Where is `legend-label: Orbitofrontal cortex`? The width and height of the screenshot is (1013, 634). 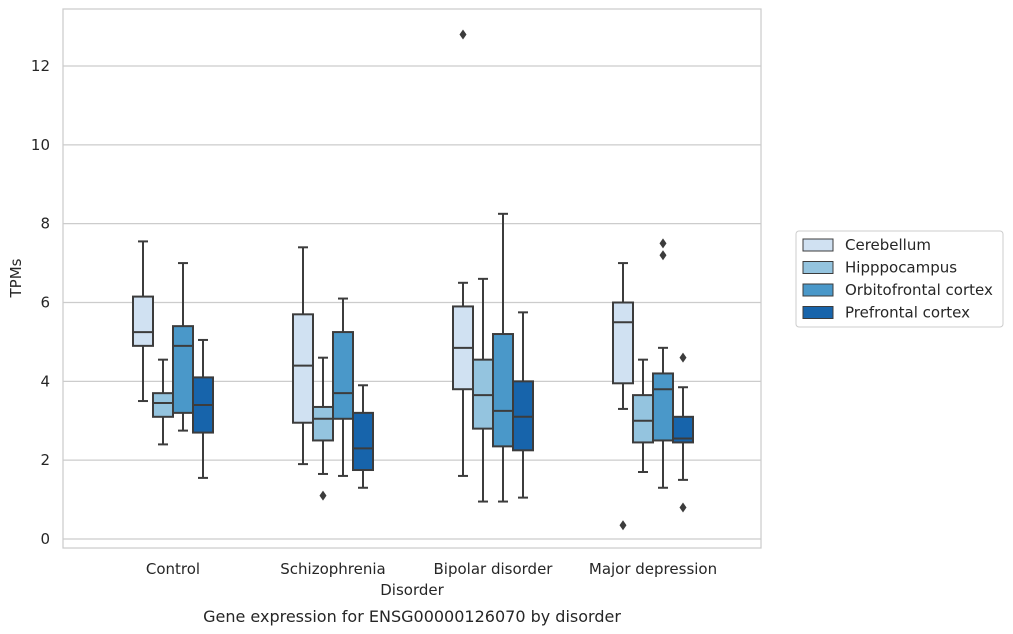 legend-label: Orbitofrontal cortex is located at coordinates (919, 290).